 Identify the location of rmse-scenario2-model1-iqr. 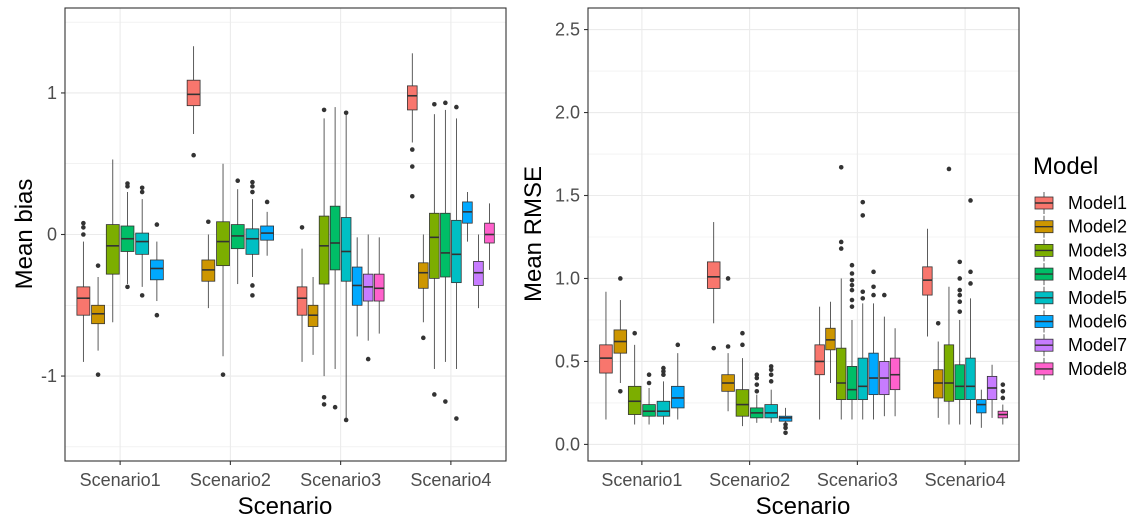
(713, 275).